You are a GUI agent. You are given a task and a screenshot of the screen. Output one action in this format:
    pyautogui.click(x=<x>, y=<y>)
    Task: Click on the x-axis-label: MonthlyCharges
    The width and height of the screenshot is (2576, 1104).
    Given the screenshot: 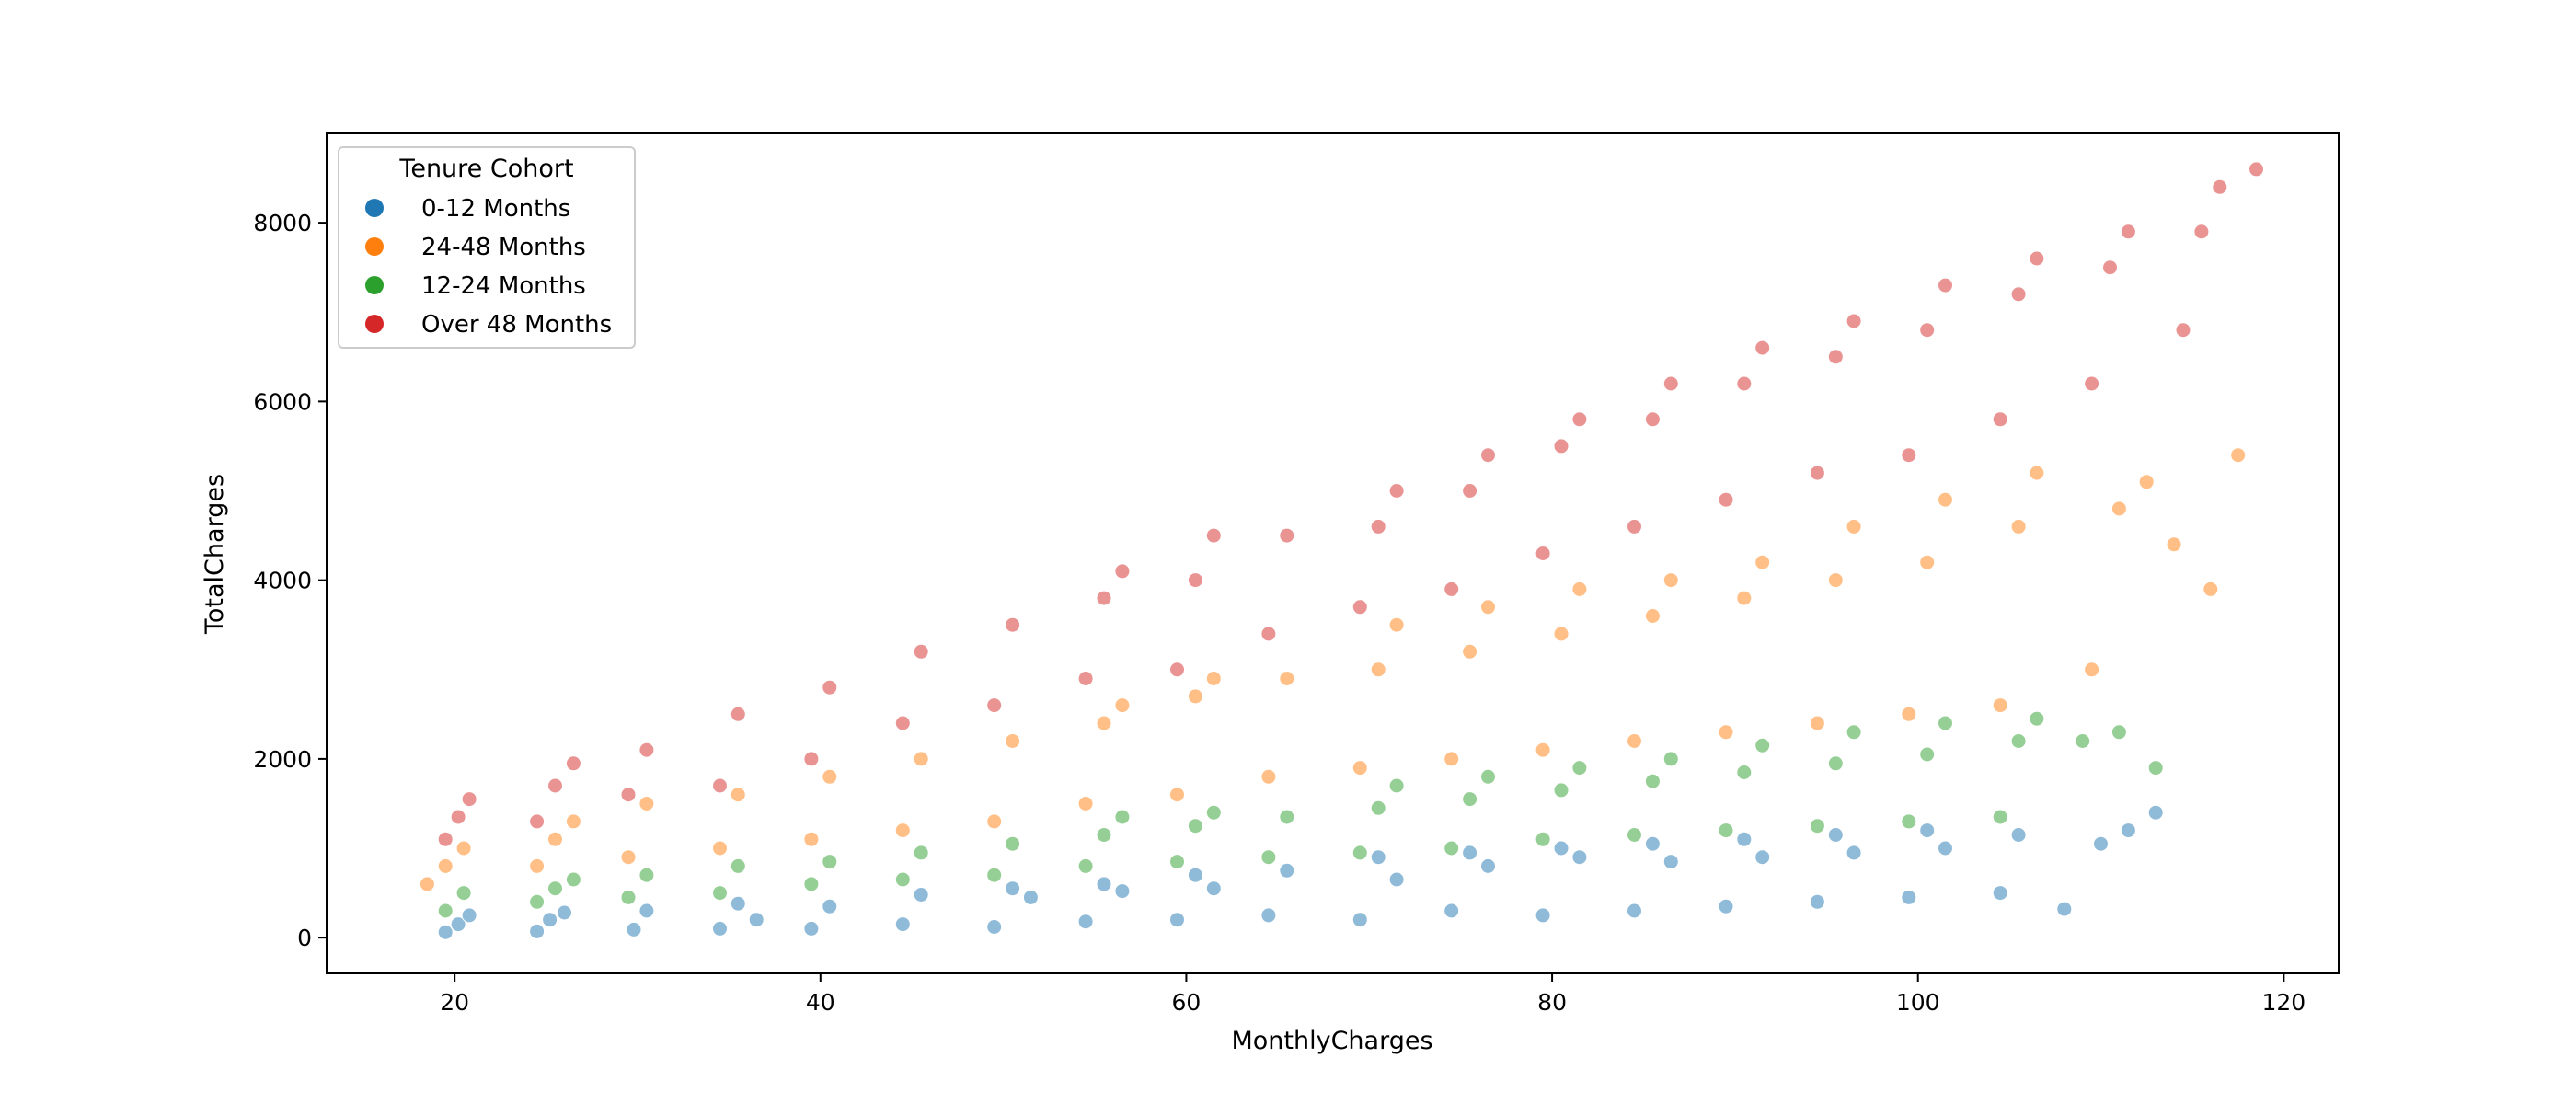 What is the action you would take?
    pyautogui.click(x=1331, y=1041)
    